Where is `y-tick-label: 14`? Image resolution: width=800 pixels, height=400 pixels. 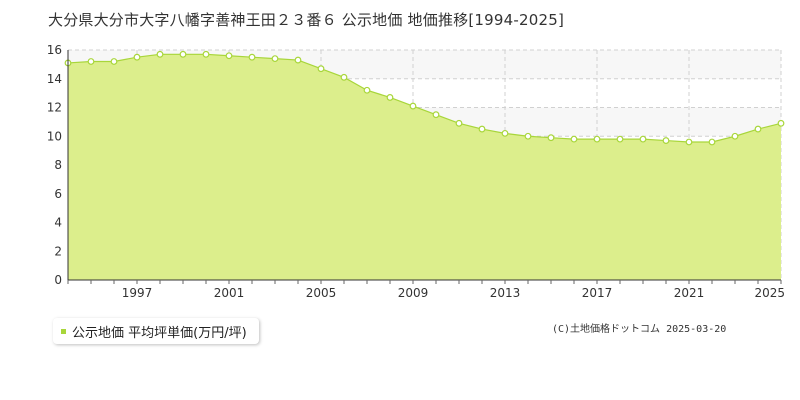
y-tick-label: 14 is located at coordinates (54, 79).